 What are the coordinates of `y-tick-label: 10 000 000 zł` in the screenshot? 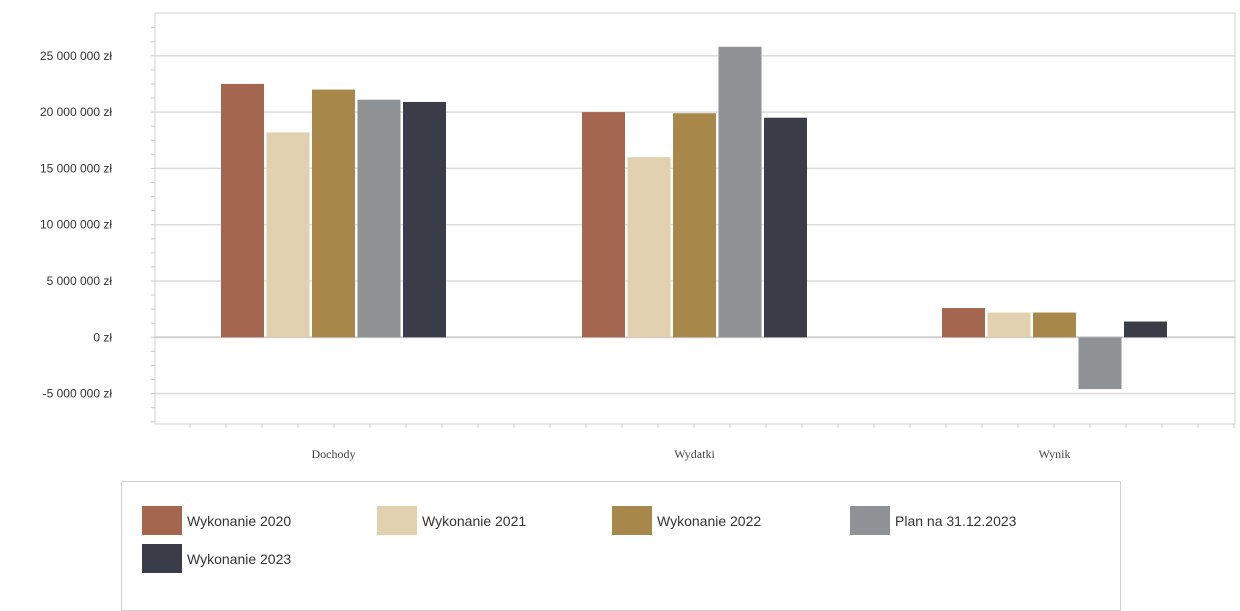 It's located at (76, 225).